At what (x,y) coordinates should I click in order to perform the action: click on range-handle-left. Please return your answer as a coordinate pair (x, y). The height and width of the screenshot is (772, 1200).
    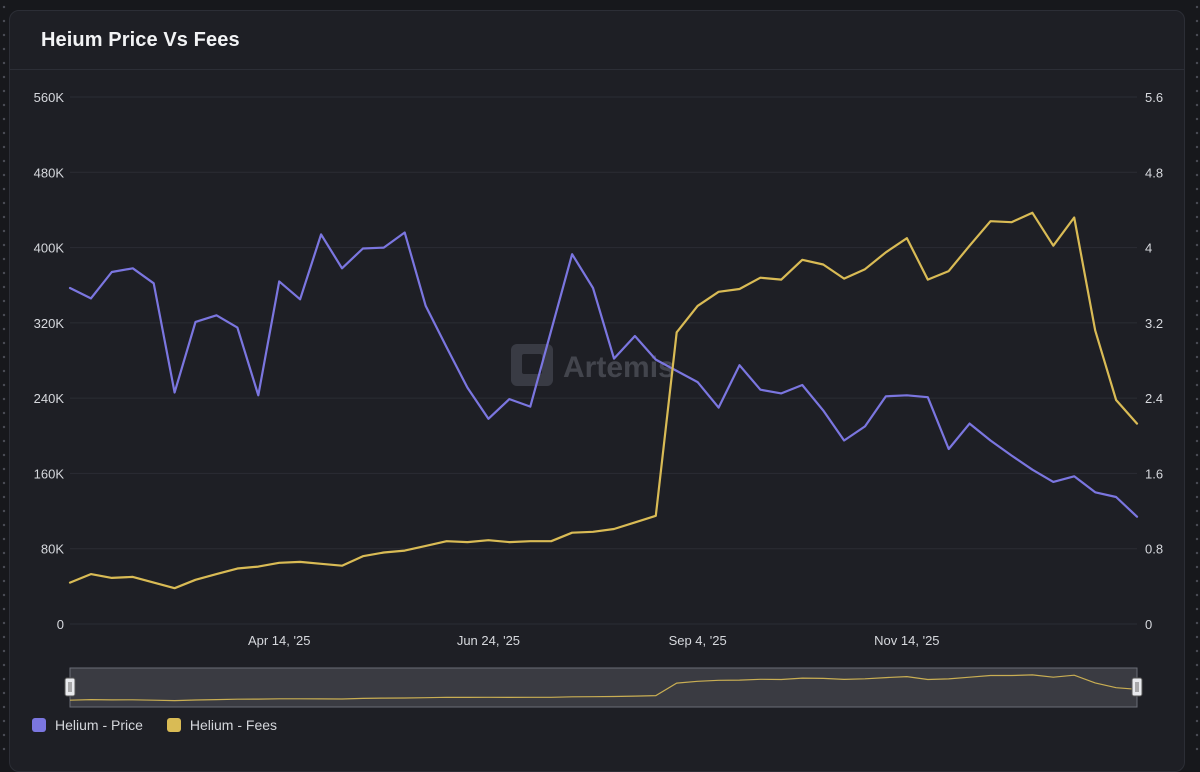
    Looking at the image, I should click on (70, 687).